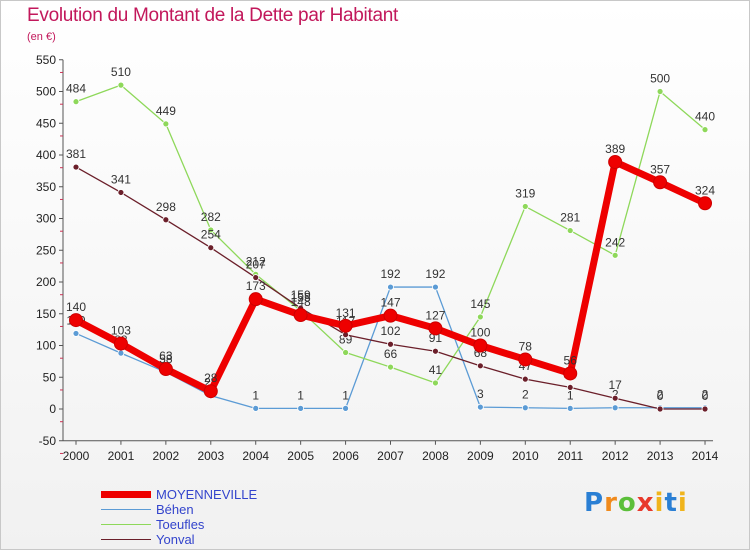 This screenshot has height=551, width=750. What do you see at coordinates (480, 456) in the screenshot?
I see `x-tick-label: 2009` at bounding box center [480, 456].